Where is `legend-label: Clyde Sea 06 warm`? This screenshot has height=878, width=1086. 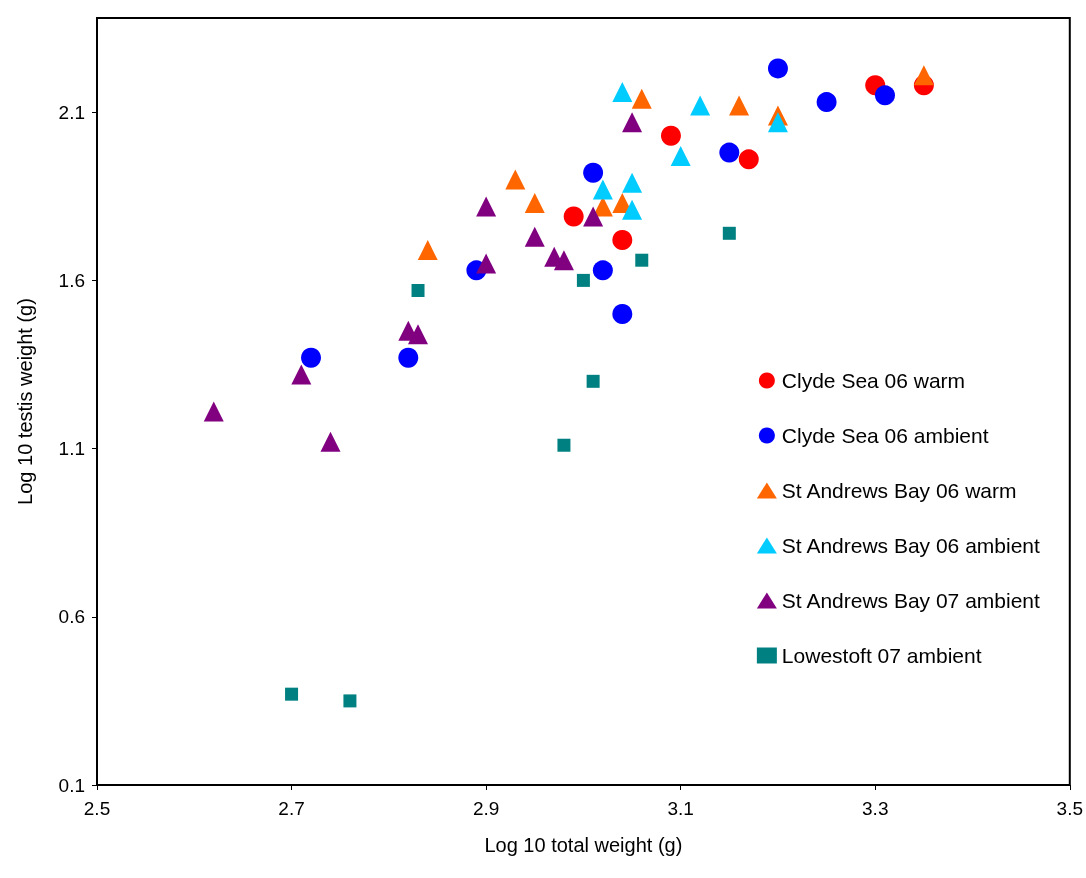 legend-label: Clyde Sea 06 warm is located at coordinates (873, 380).